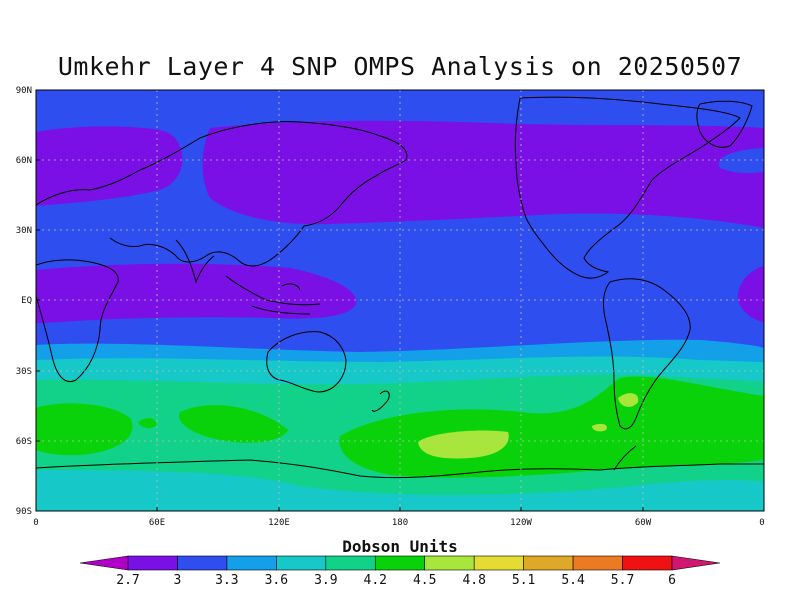  I want to click on lon-tick-label: 60W, so click(643, 523).